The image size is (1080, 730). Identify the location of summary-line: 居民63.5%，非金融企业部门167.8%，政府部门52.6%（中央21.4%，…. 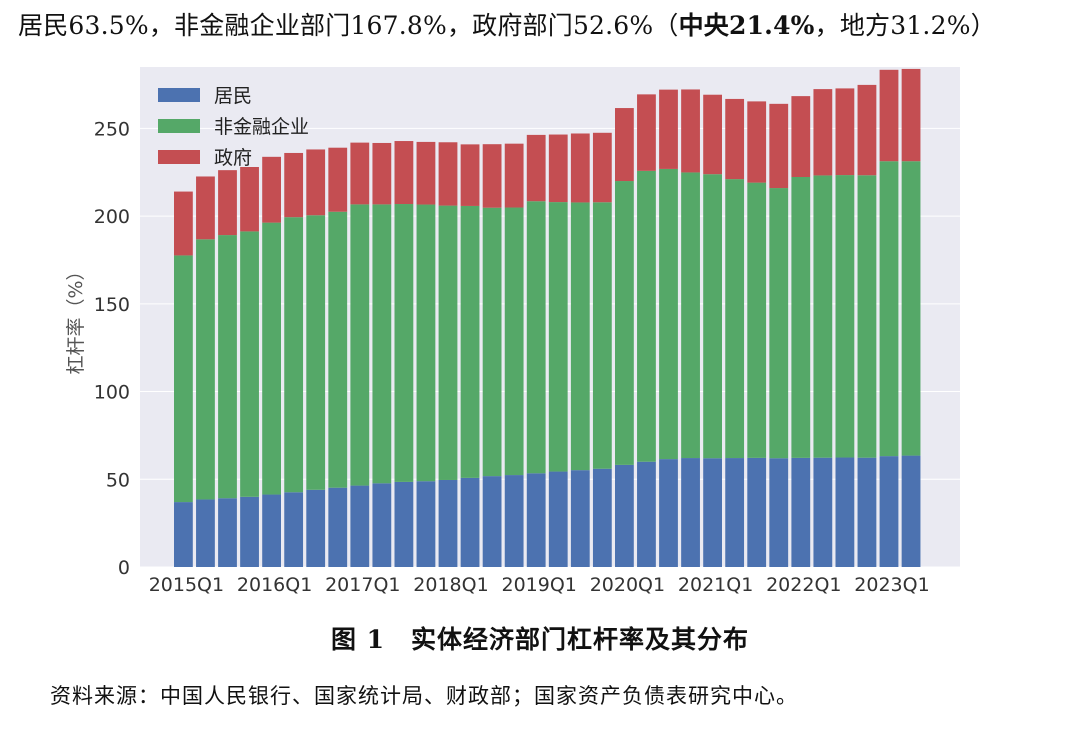
(507, 24).